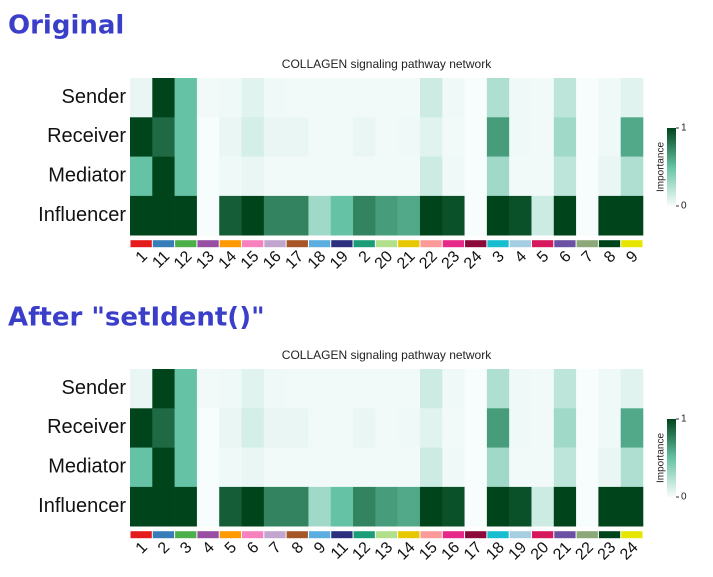 Image resolution: width=713 pixels, height=577 pixels. What do you see at coordinates (317, 260) in the screenshot?
I see `x-tick-label: 18` at bounding box center [317, 260].